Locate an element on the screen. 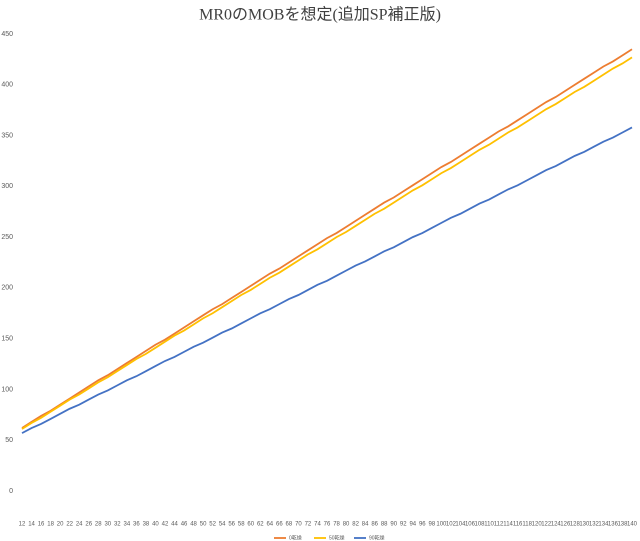  x-tick-label: 74 is located at coordinates (317, 525).